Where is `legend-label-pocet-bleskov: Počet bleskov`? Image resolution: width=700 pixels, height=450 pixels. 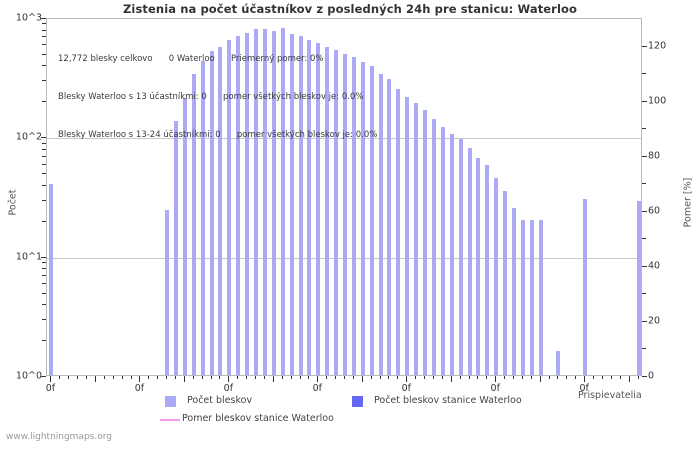 legend-label-pocet-bleskov: Počet bleskov is located at coordinates (220, 400).